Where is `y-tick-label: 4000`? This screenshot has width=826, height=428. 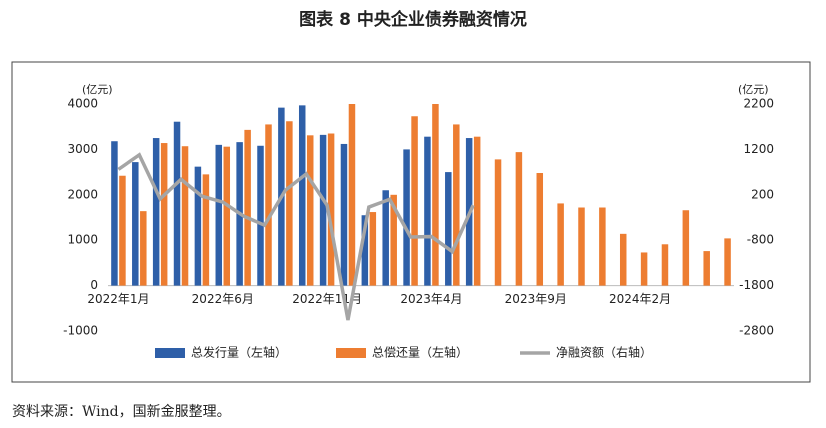 y-tick-label: 4000 is located at coordinates (82, 104).